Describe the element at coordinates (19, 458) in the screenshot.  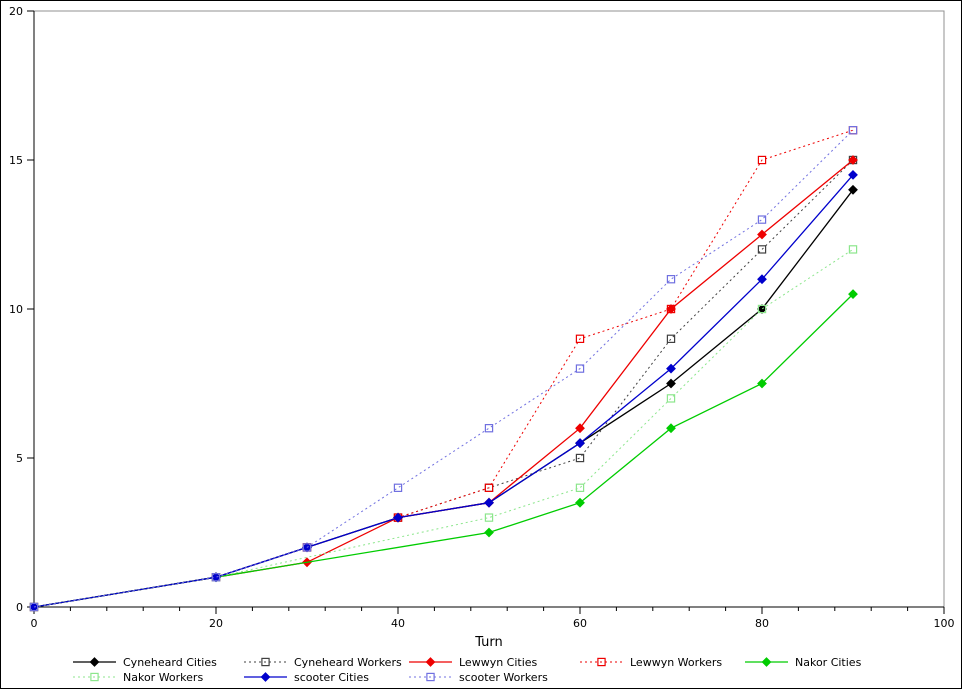
I see `y-tick-label: 5` at that location.